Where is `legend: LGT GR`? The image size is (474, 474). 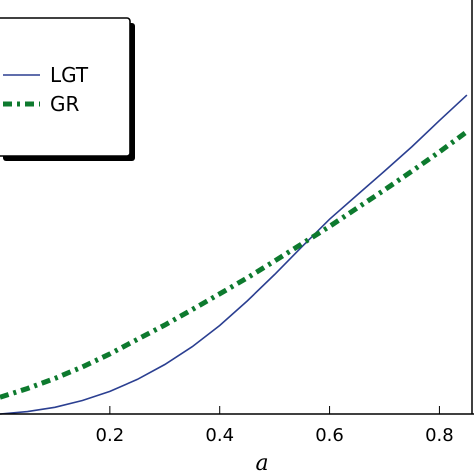 legend: LGT GR is located at coordinates (67, 89).